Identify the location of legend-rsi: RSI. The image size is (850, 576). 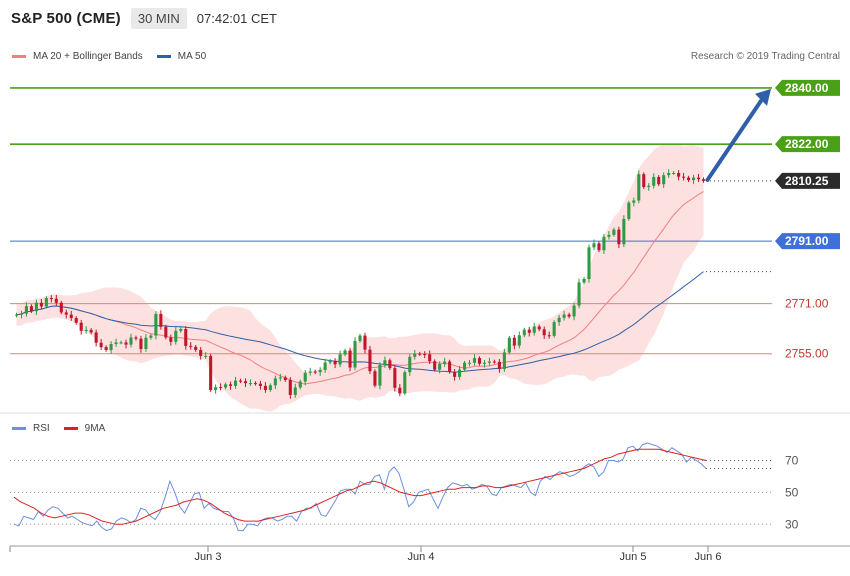
(31, 428).